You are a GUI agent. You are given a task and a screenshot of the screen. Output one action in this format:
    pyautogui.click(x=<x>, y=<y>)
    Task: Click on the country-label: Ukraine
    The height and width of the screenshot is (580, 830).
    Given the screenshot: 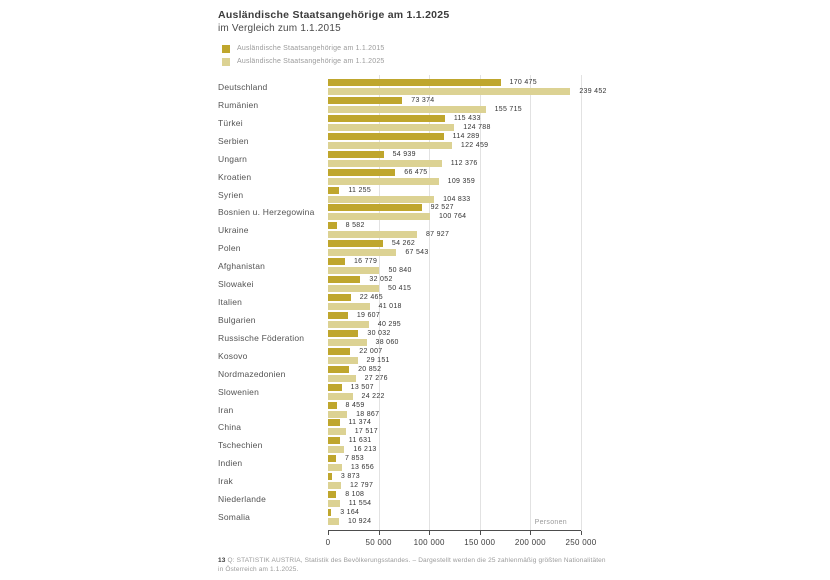 What is the action you would take?
    pyautogui.click(x=233, y=230)
    